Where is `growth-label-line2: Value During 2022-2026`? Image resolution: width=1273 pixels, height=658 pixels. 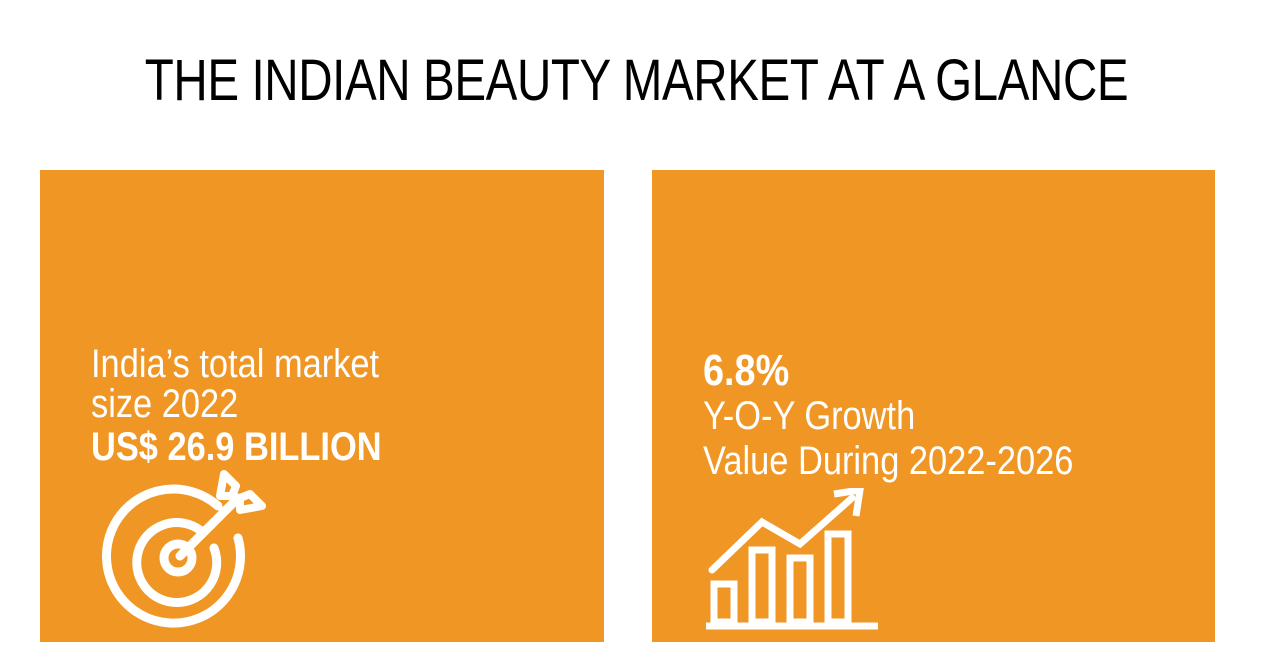
growth-label-line2: Value During 2022-2026 is located at coordinates (888, 461).